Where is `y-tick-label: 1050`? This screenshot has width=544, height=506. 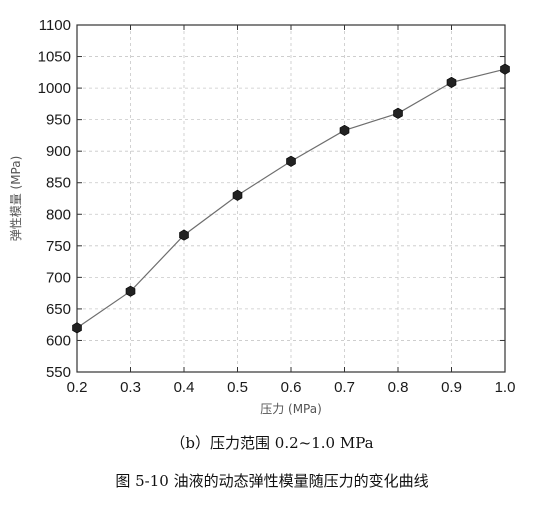
y-tick-label: 1050 is located at coordinates (54, 57).